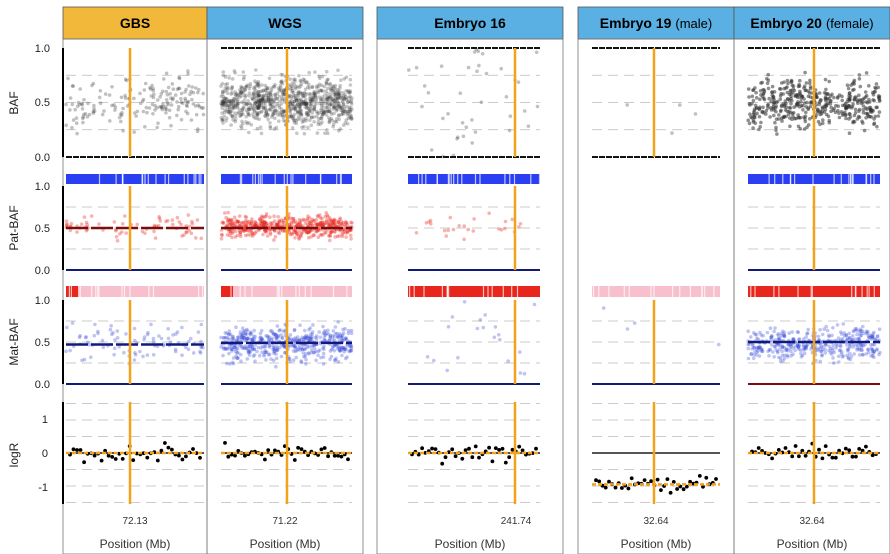 The width and height of the screenshot is (890, 554). Describe the element at coordinates (655, 521) in the screenshot. I see `position-label-embryo19: 32.64` at that location.